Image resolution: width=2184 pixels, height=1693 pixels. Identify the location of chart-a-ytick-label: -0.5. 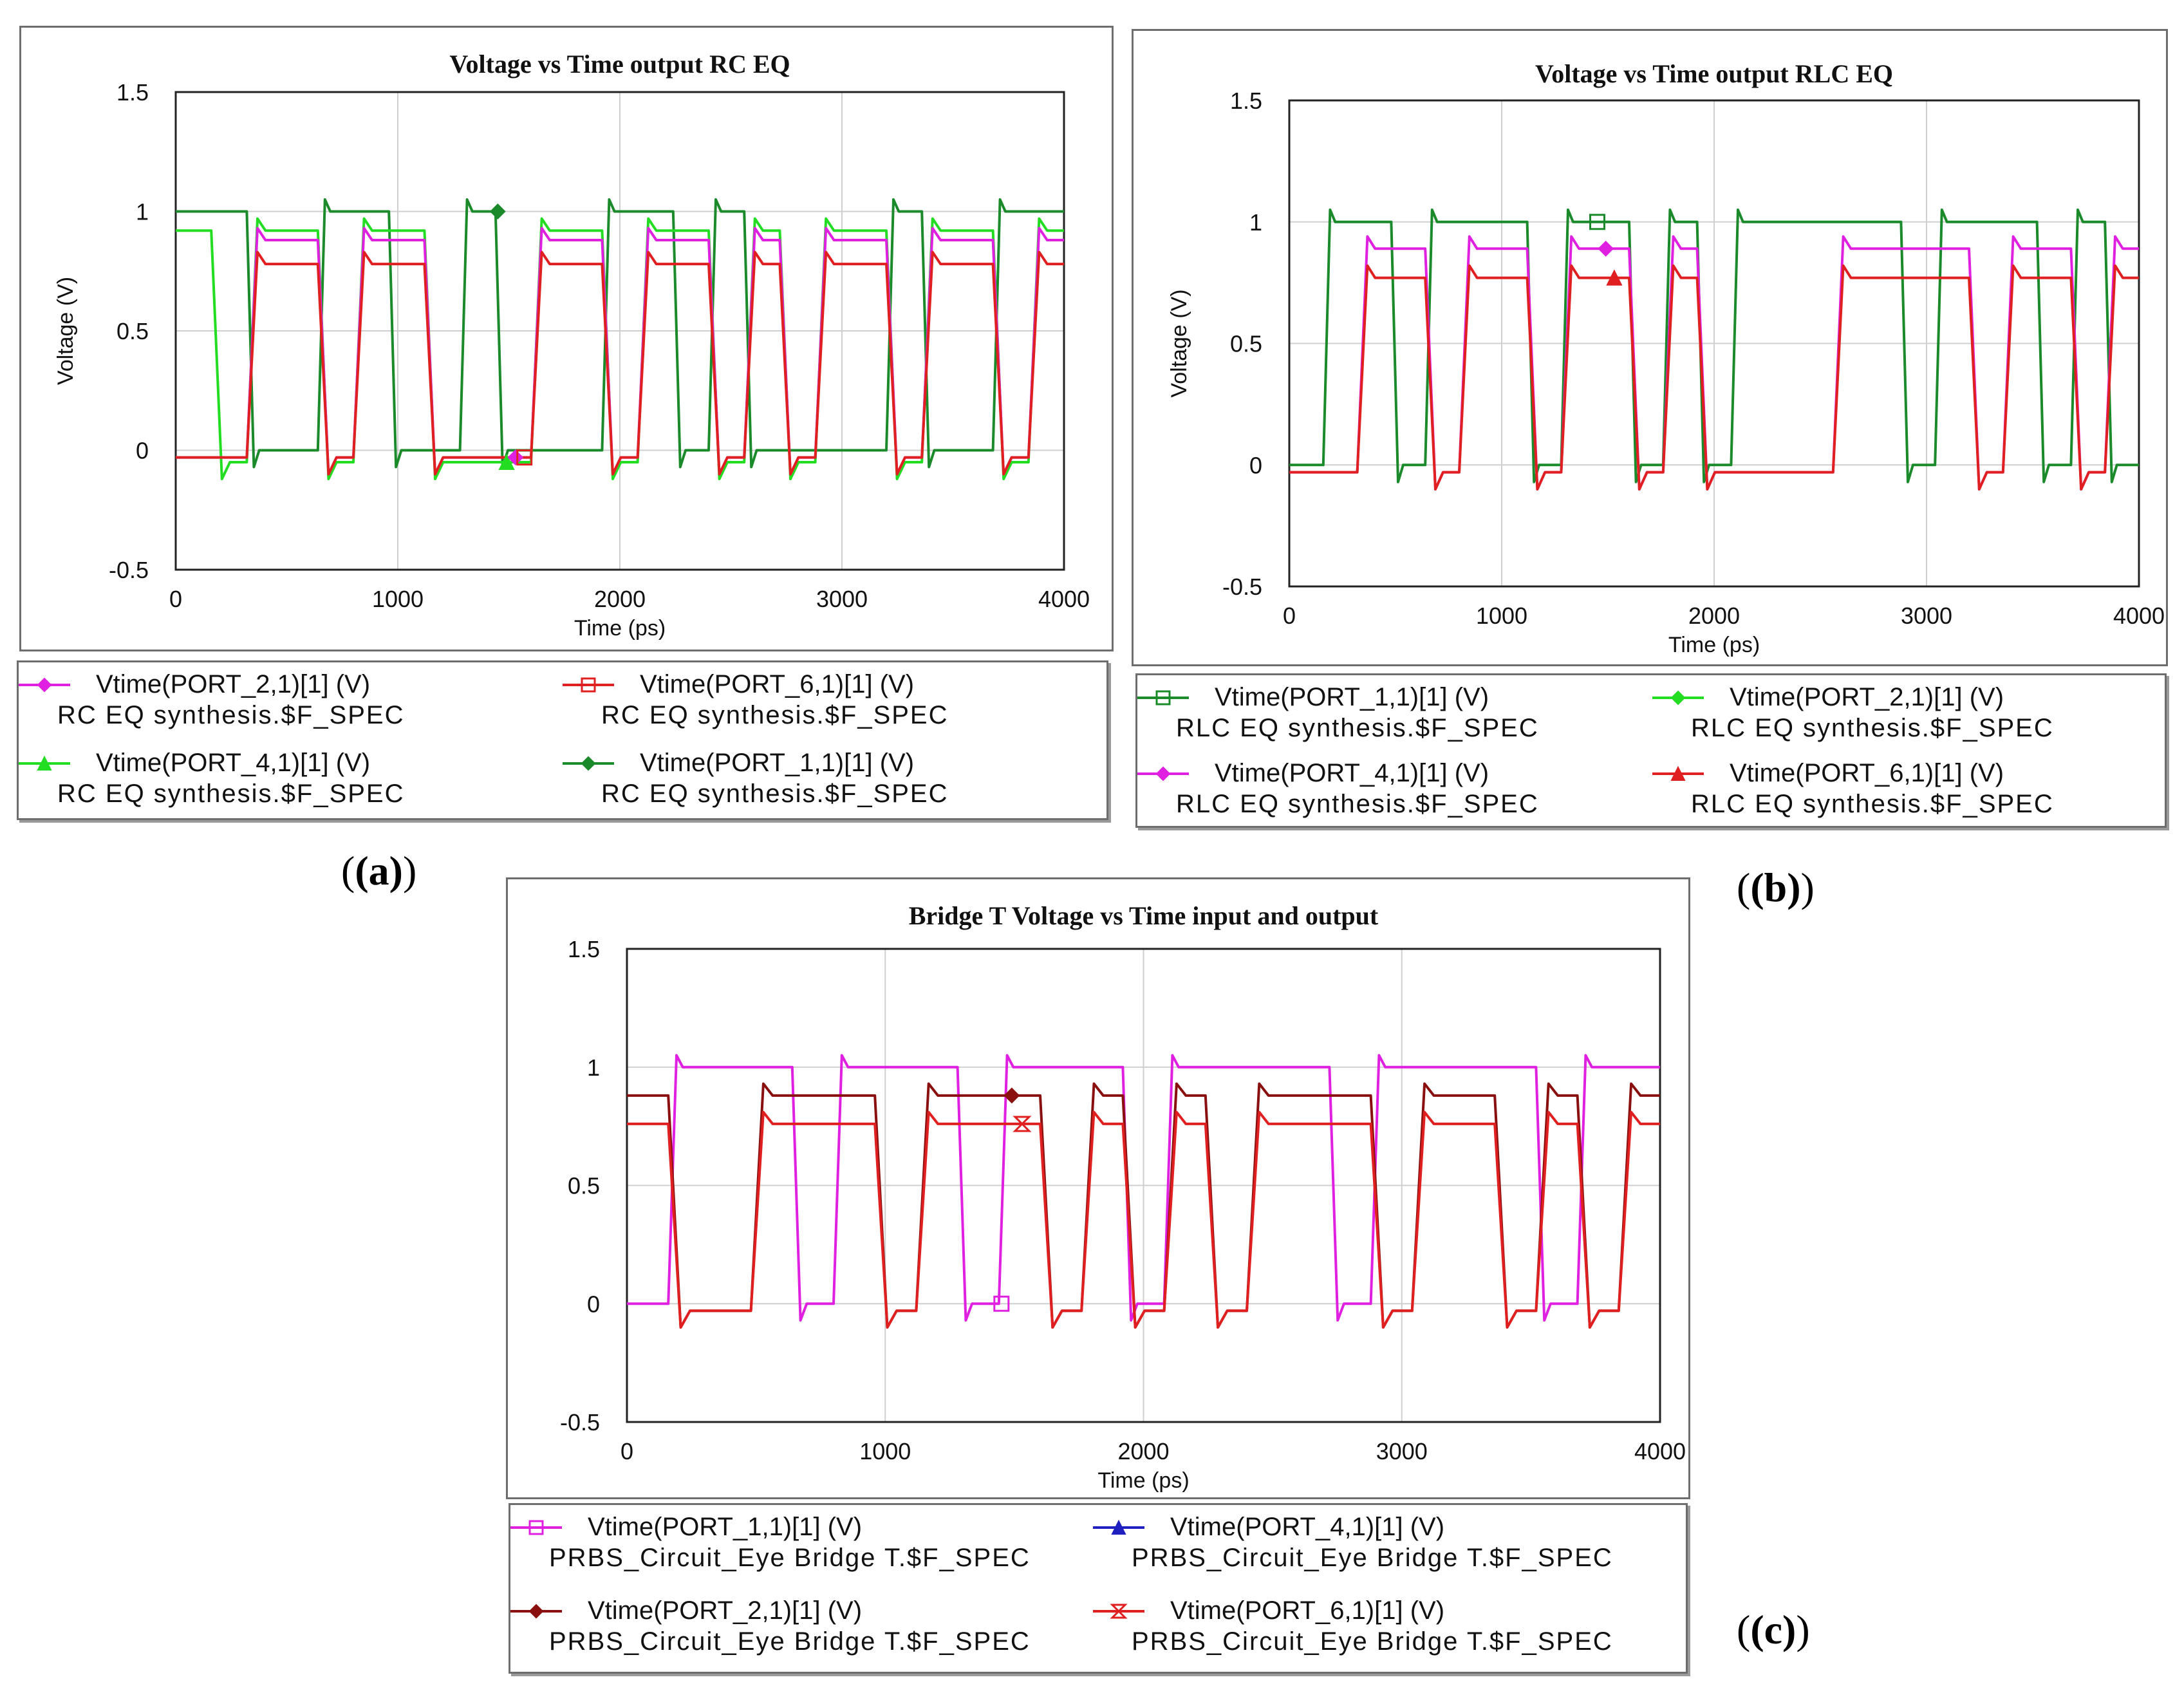
(129, 570).